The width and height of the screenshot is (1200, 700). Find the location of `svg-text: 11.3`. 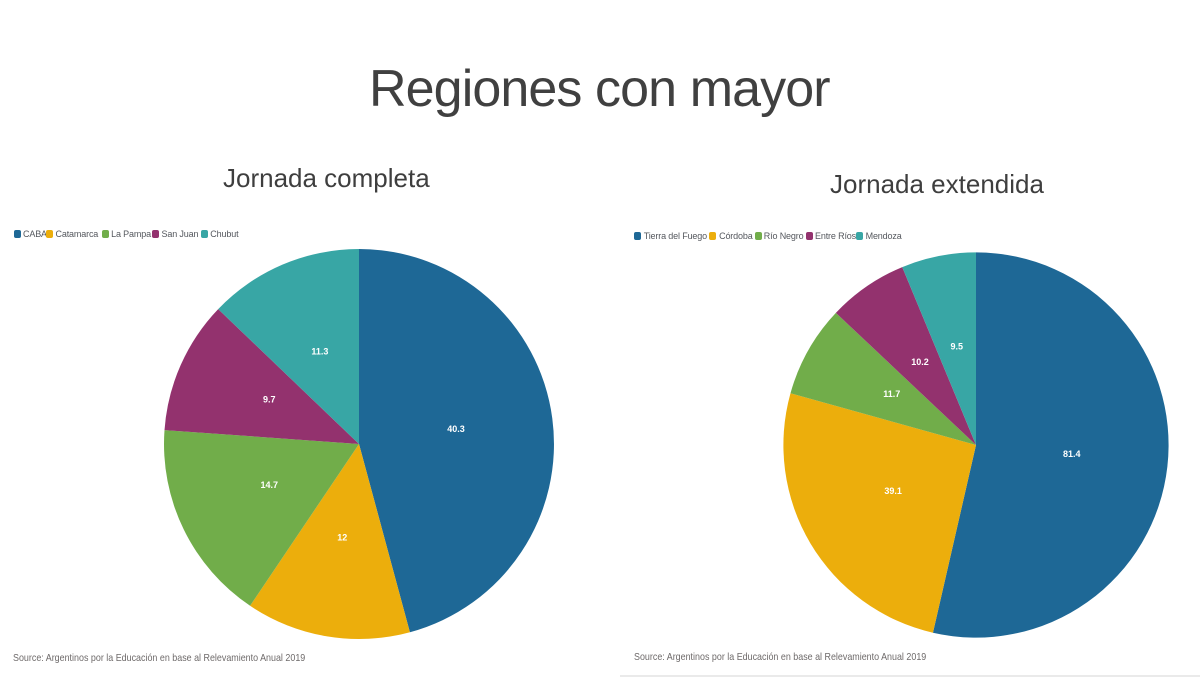

svg-text: 11.3 is located at coordinates (319, 352).